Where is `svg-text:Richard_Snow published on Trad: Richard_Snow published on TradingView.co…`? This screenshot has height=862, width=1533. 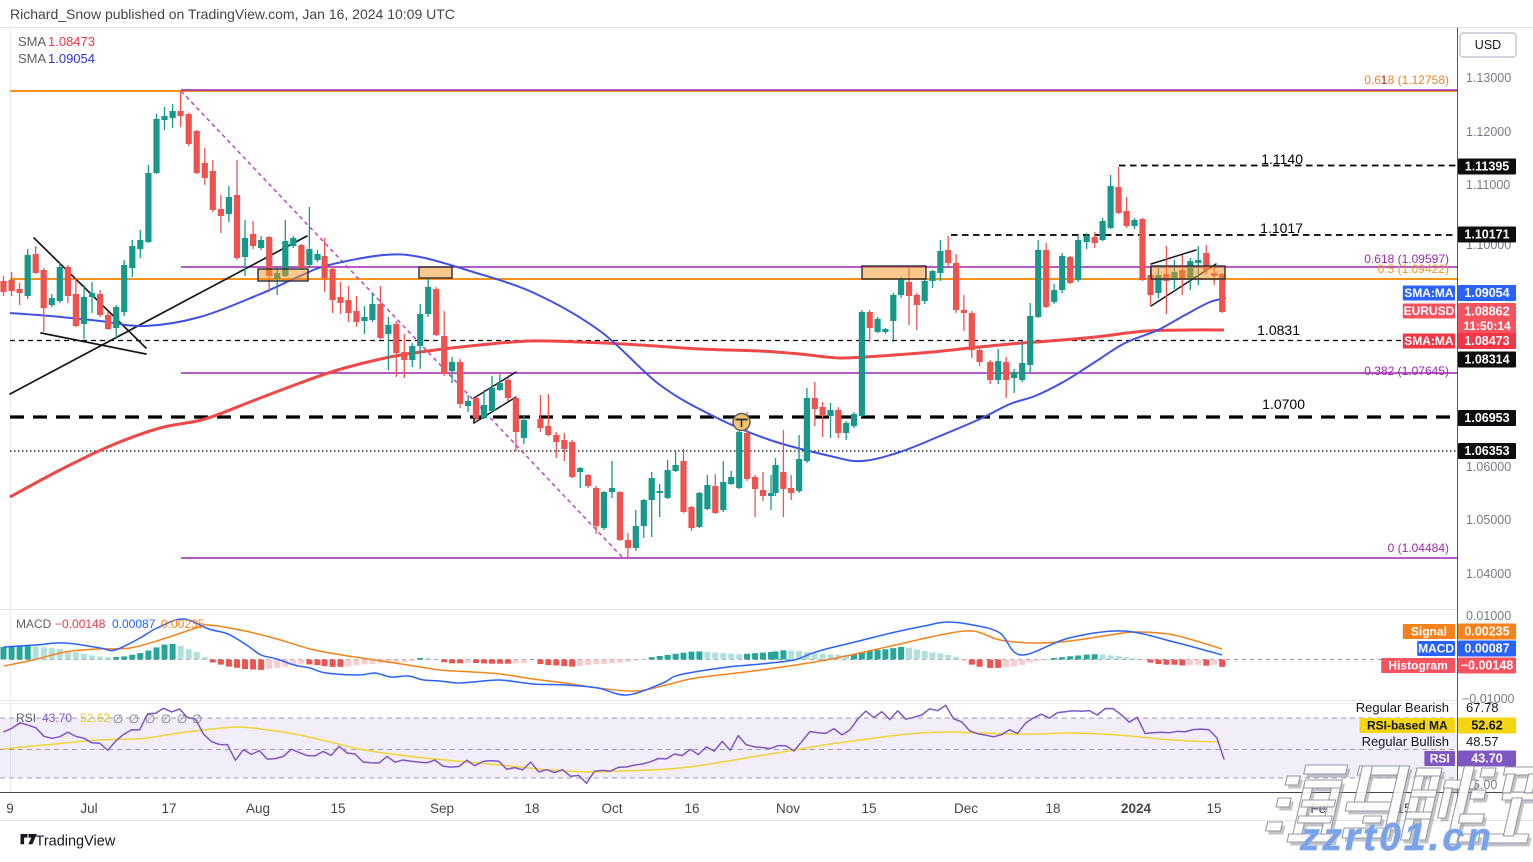 svg-text:Richard_Snow published on Trad: Richard_Snow published on TradingView.co… is located at coordinates (232, 14).